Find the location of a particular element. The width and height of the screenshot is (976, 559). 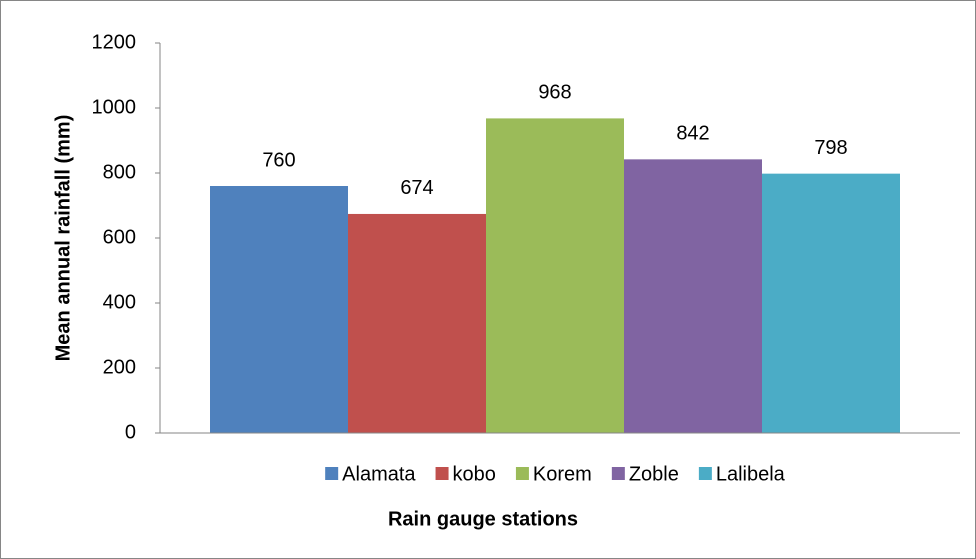

legend-label: Alamata is located at coordinates (379, 474).